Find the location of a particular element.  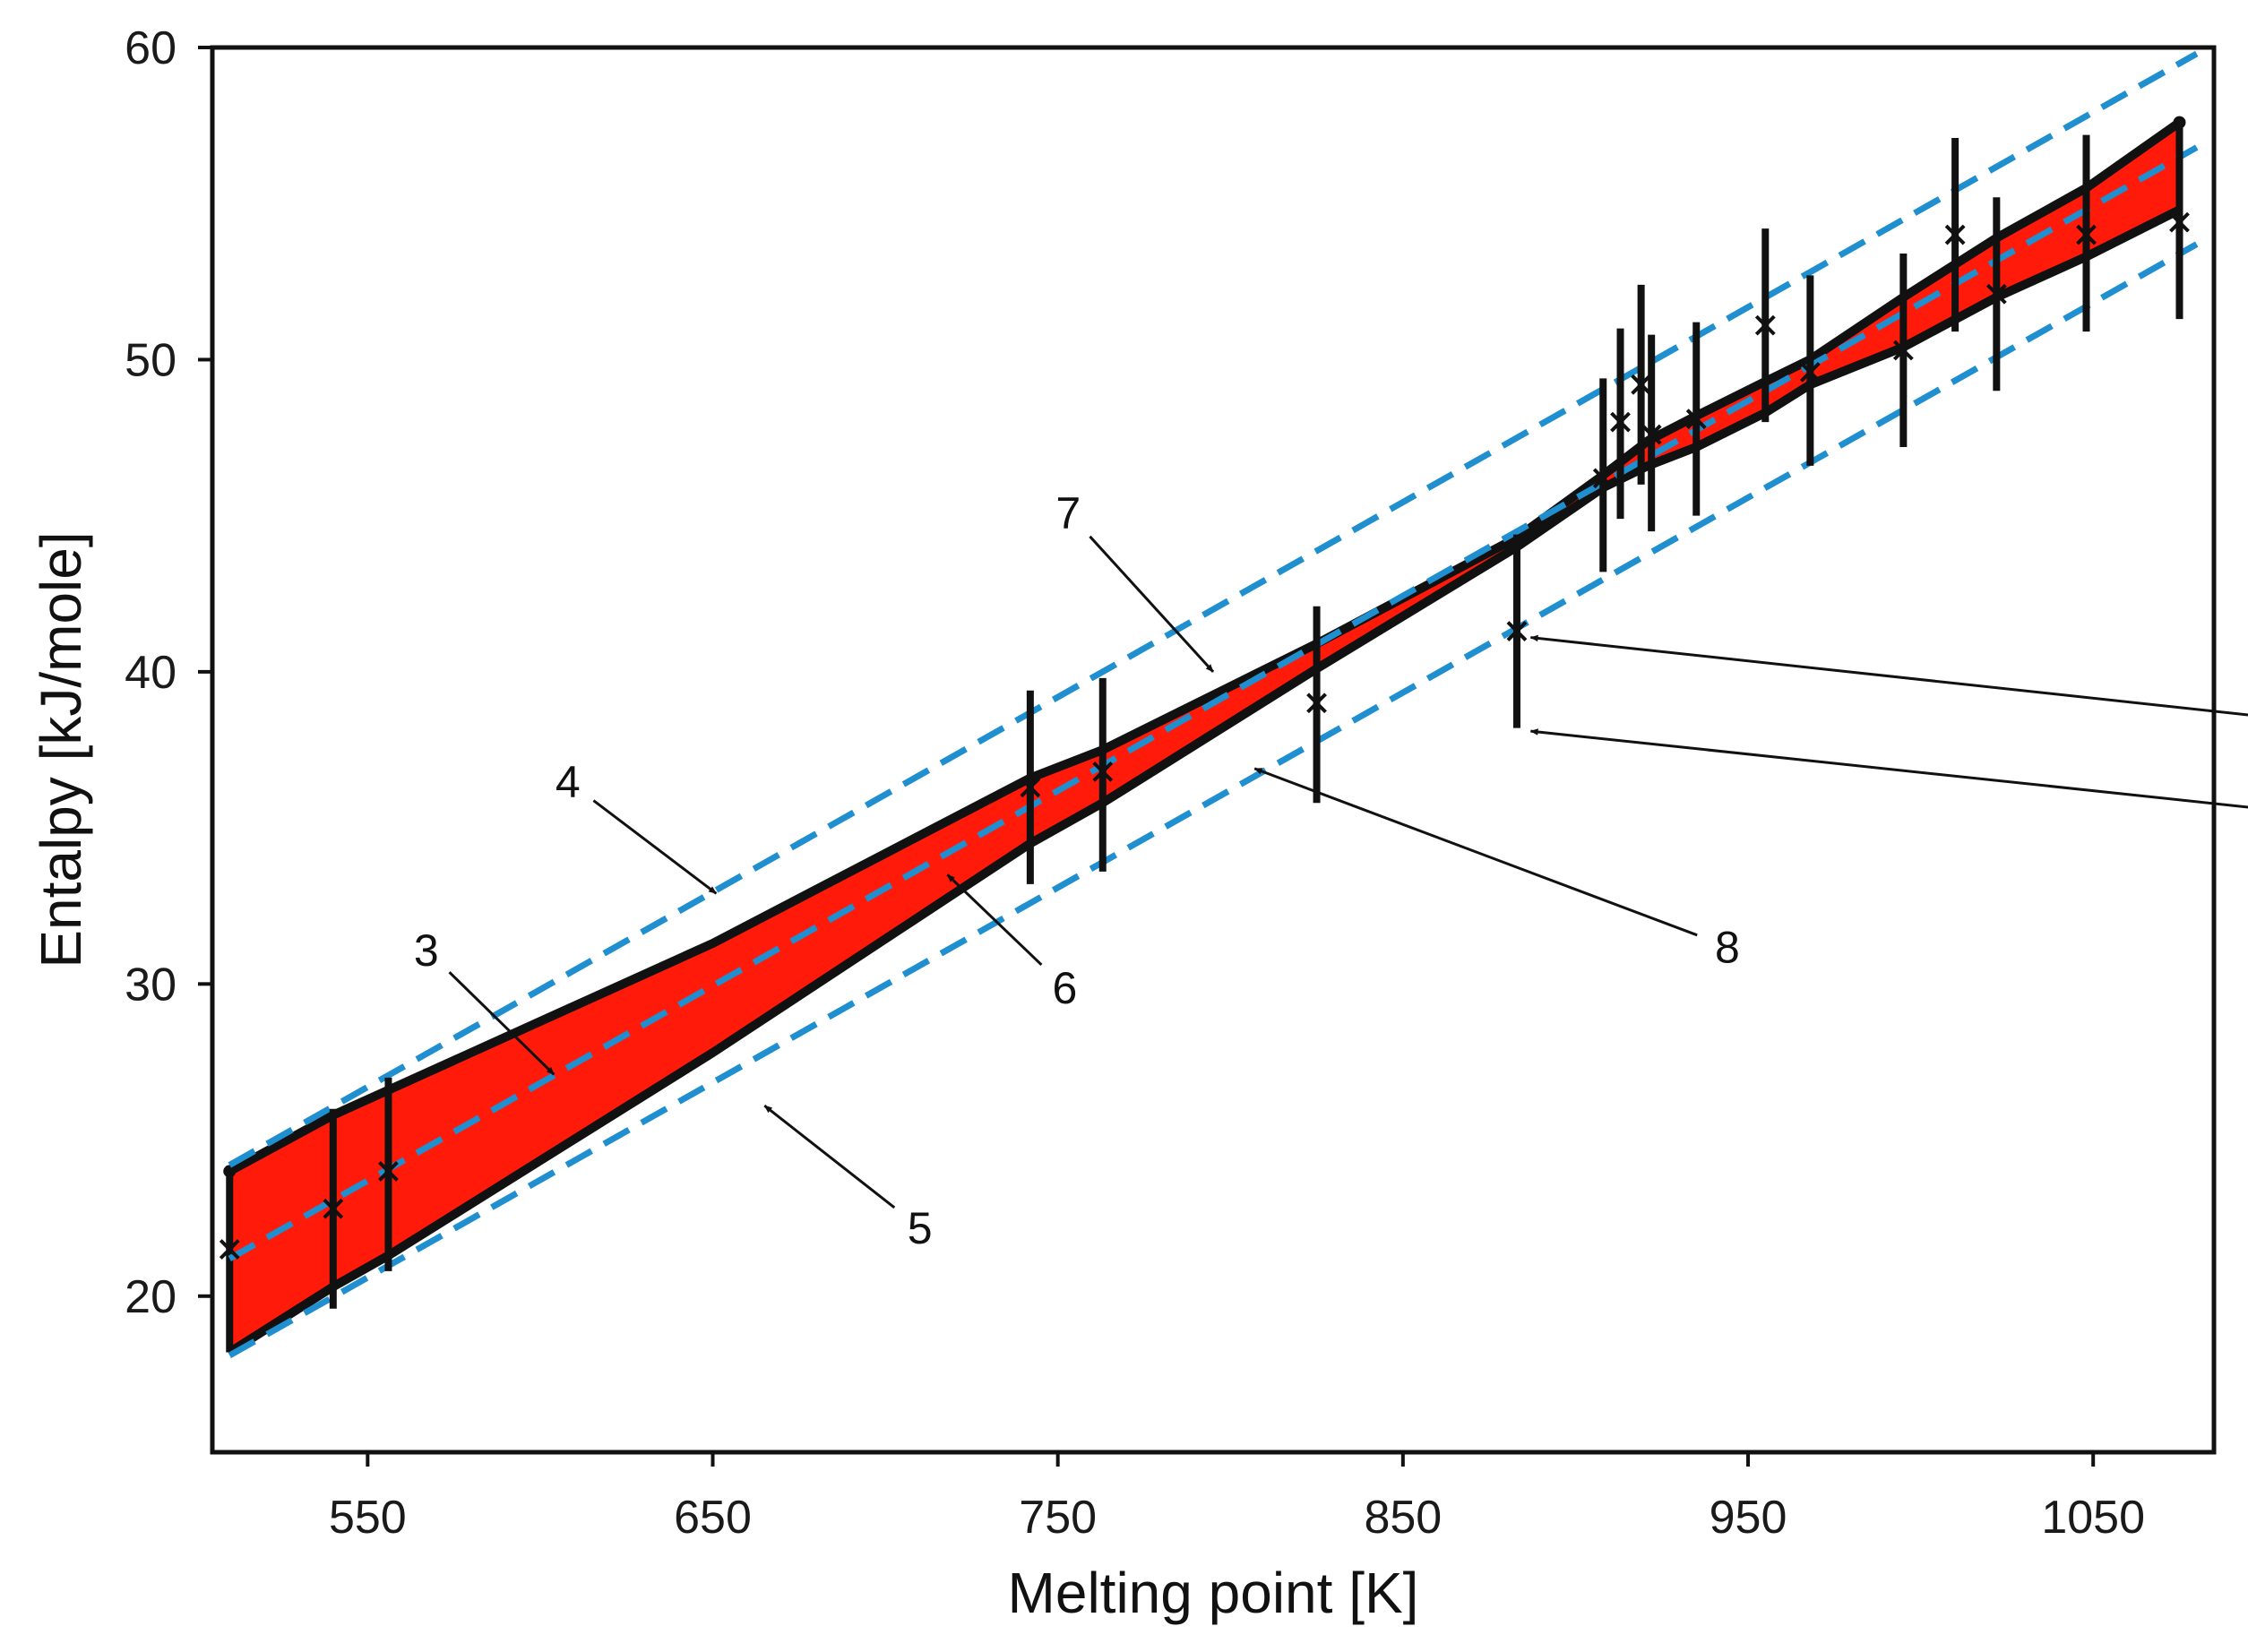

y-tick-label: 20 is located at coordinates (151, 1297).